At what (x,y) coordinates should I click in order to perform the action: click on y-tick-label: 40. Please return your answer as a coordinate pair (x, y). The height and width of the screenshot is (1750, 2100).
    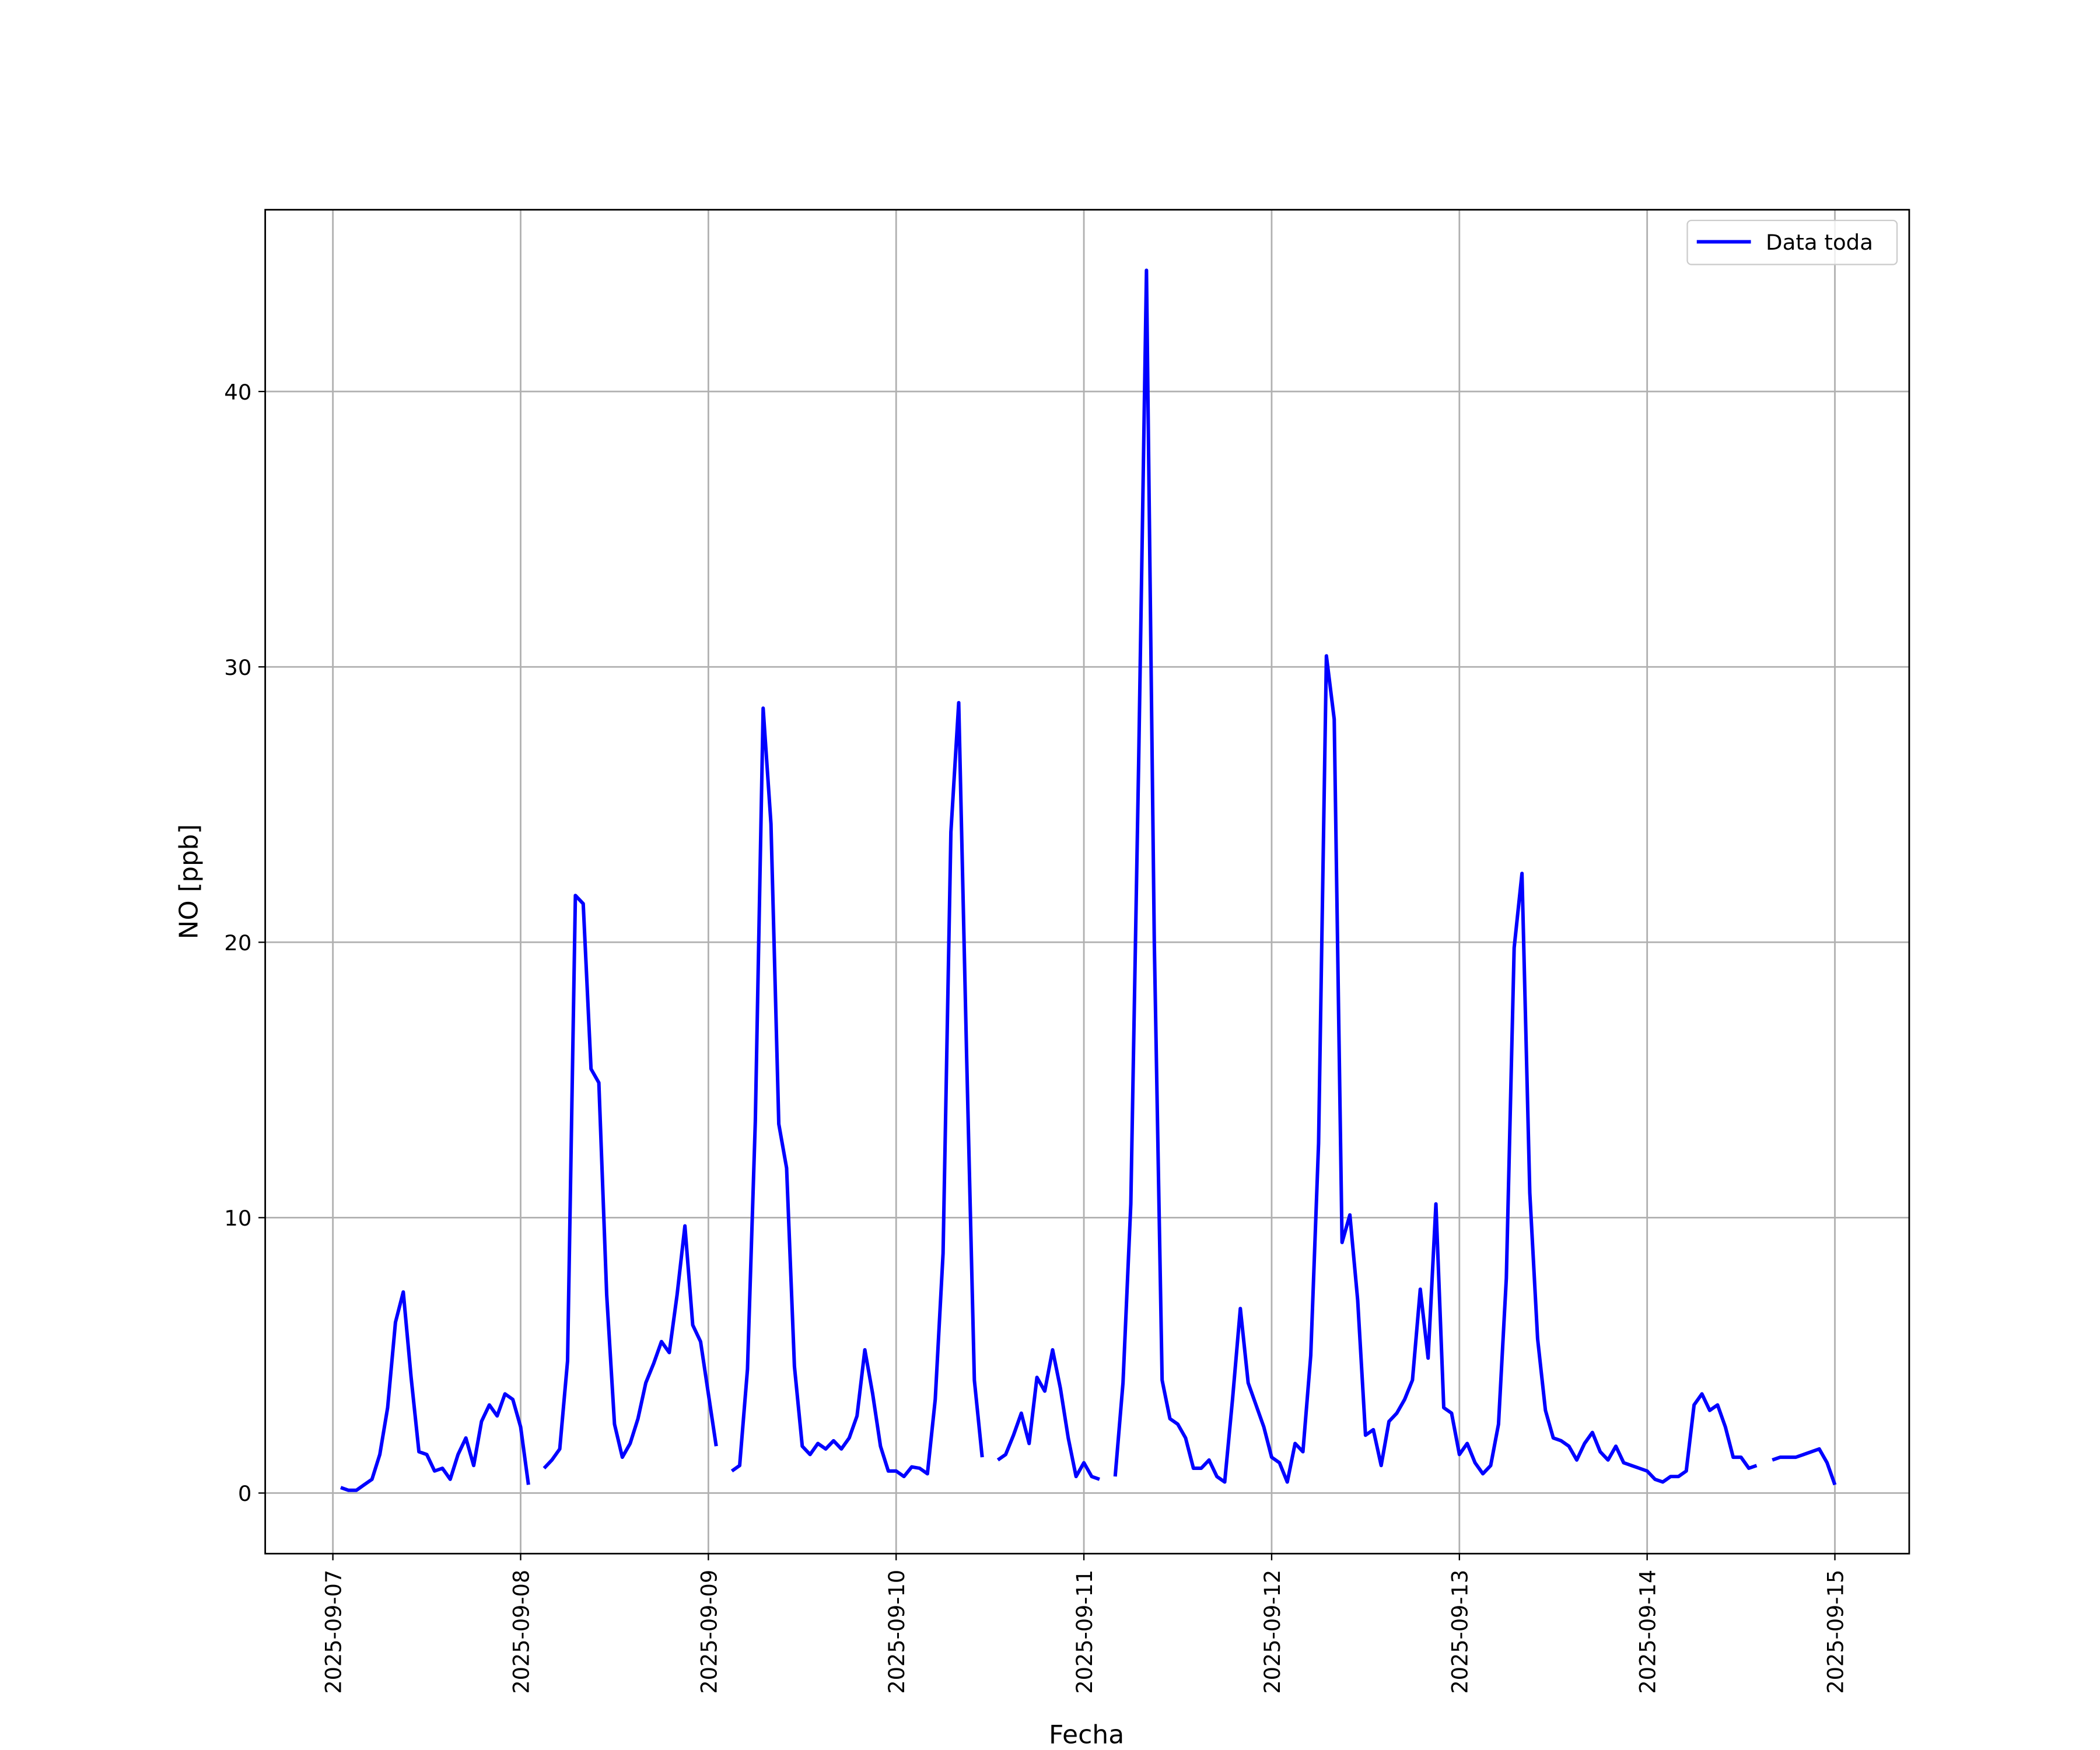
    Looking at the image, I should click on (237, 392).